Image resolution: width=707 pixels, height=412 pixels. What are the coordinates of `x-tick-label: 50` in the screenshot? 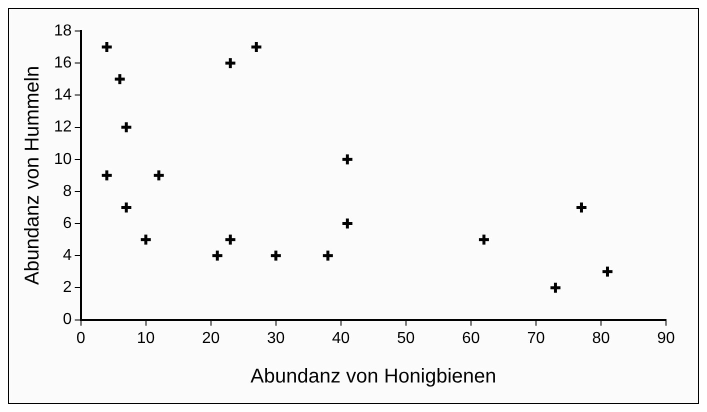 It's located at (406, 338).